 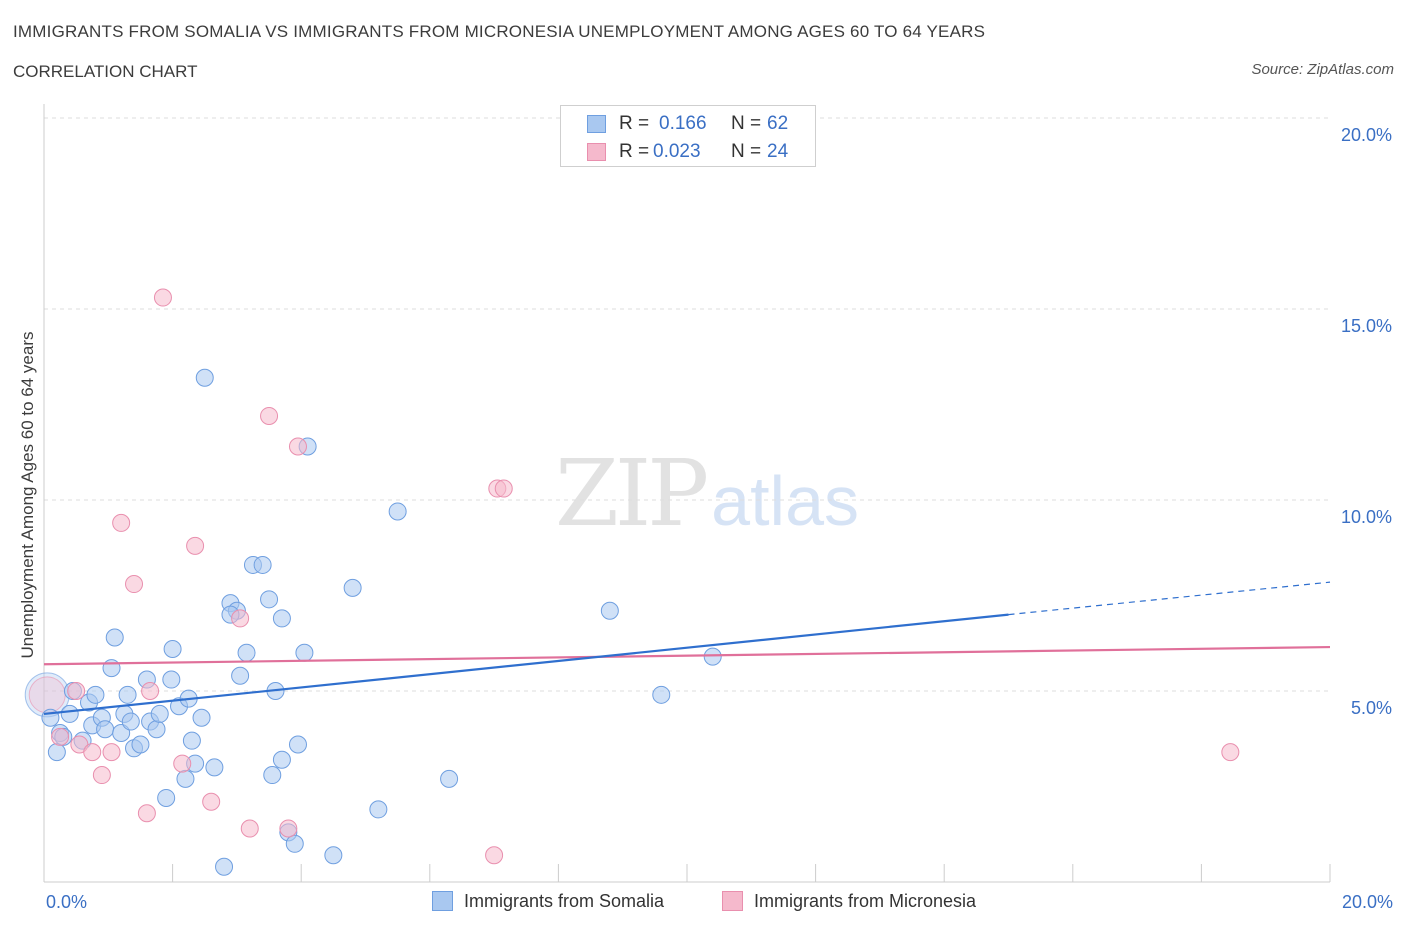 What do you see at coordinates (1367, 902) in the screenshot?
I see `x-tick-label: 20.0%` at bounding box center [1367, 902].